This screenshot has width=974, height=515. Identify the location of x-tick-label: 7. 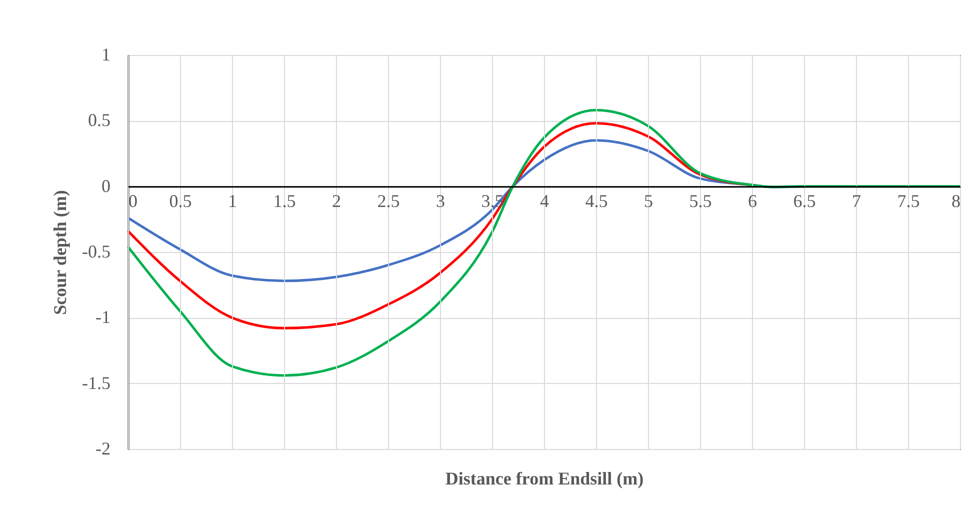
(856, 200).